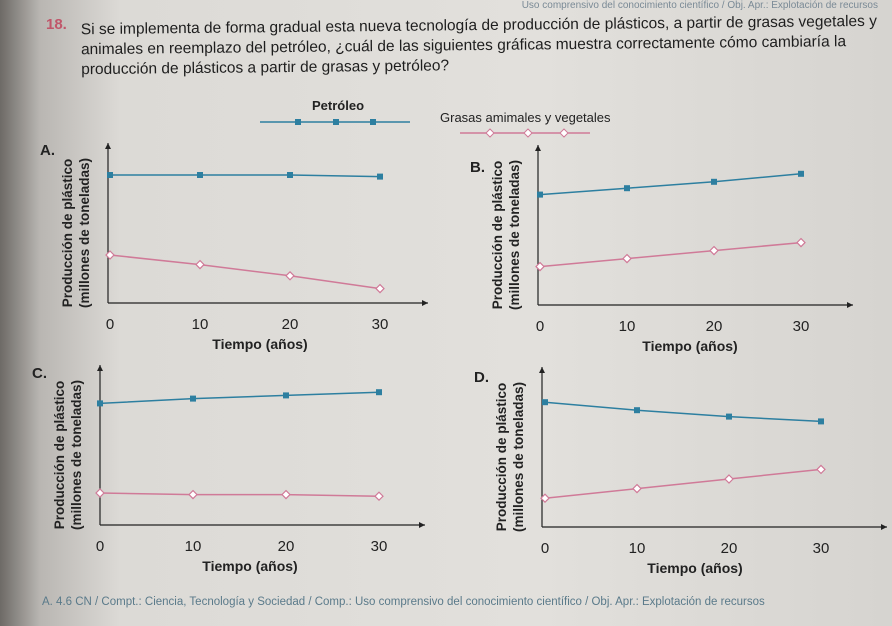 The image size is (892, 626). Describe the element at coordinates (525, 117) in the screenshot. I see `legend-grasas-label: Grasas amimales y vegetales` at that location.